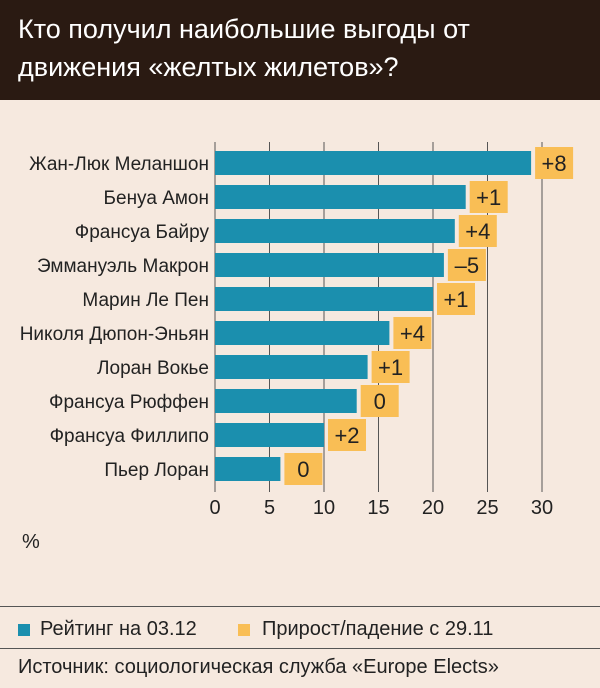 This screenshot has height=688, width=600. Describe the element at coordinates (156, 470) in the screenshot. I see `category-label: Пьер Лоран` at that location.